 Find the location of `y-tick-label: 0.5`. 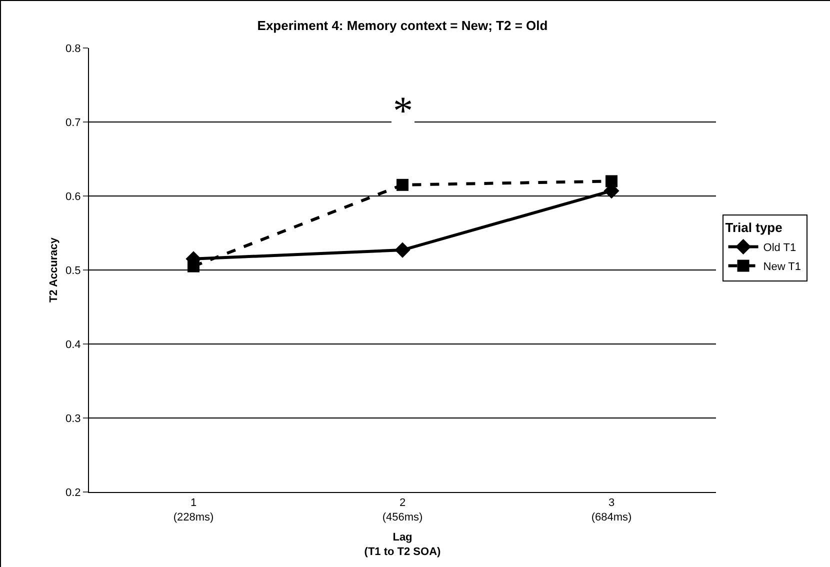

y-tick-label: 0.5 is located at coordinates (73, 270).